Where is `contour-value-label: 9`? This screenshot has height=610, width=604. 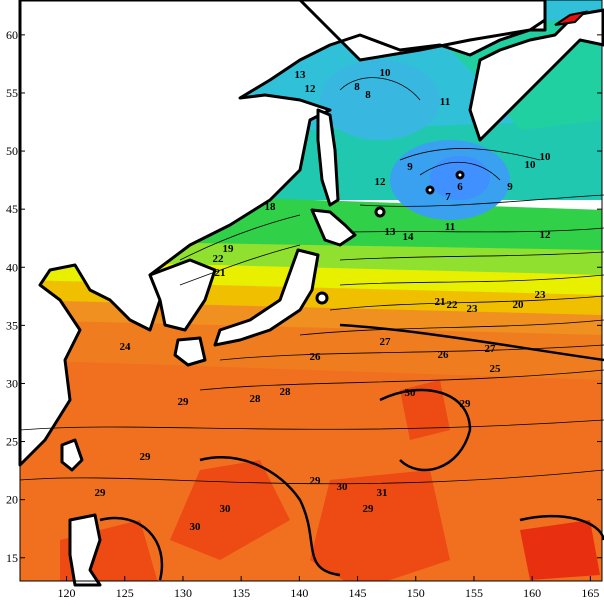 contour-value-label: 9 is located at coordinates (510, 187).